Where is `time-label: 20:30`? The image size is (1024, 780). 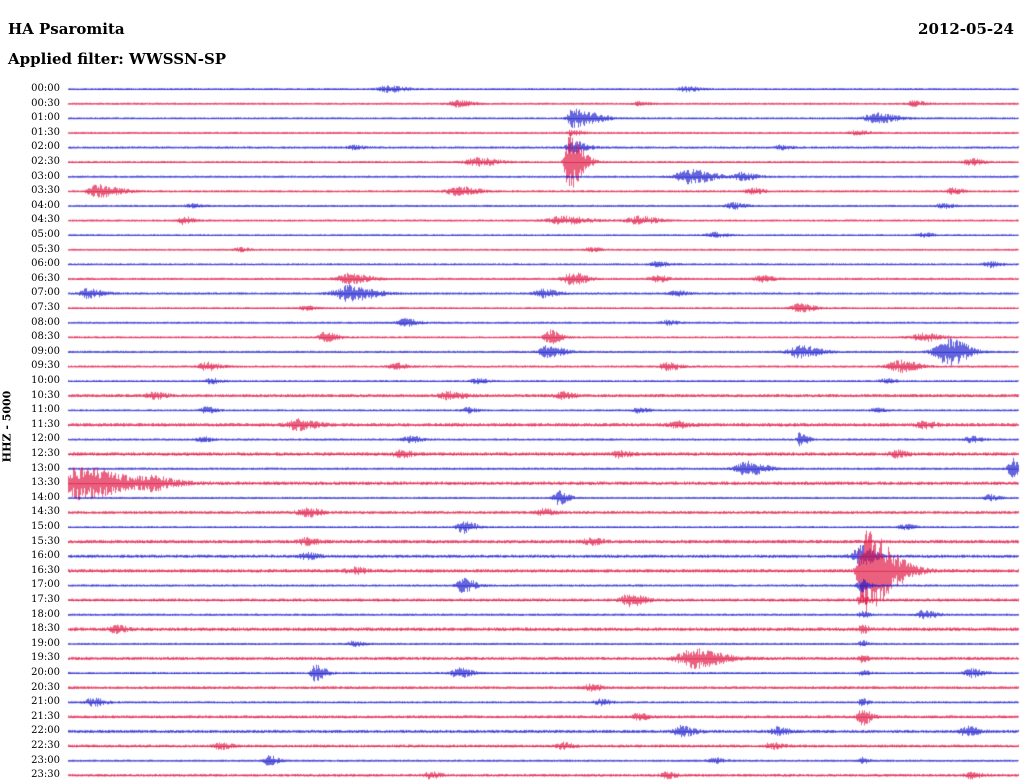
time-label: 20:30 is located at coordinates (45, 687).